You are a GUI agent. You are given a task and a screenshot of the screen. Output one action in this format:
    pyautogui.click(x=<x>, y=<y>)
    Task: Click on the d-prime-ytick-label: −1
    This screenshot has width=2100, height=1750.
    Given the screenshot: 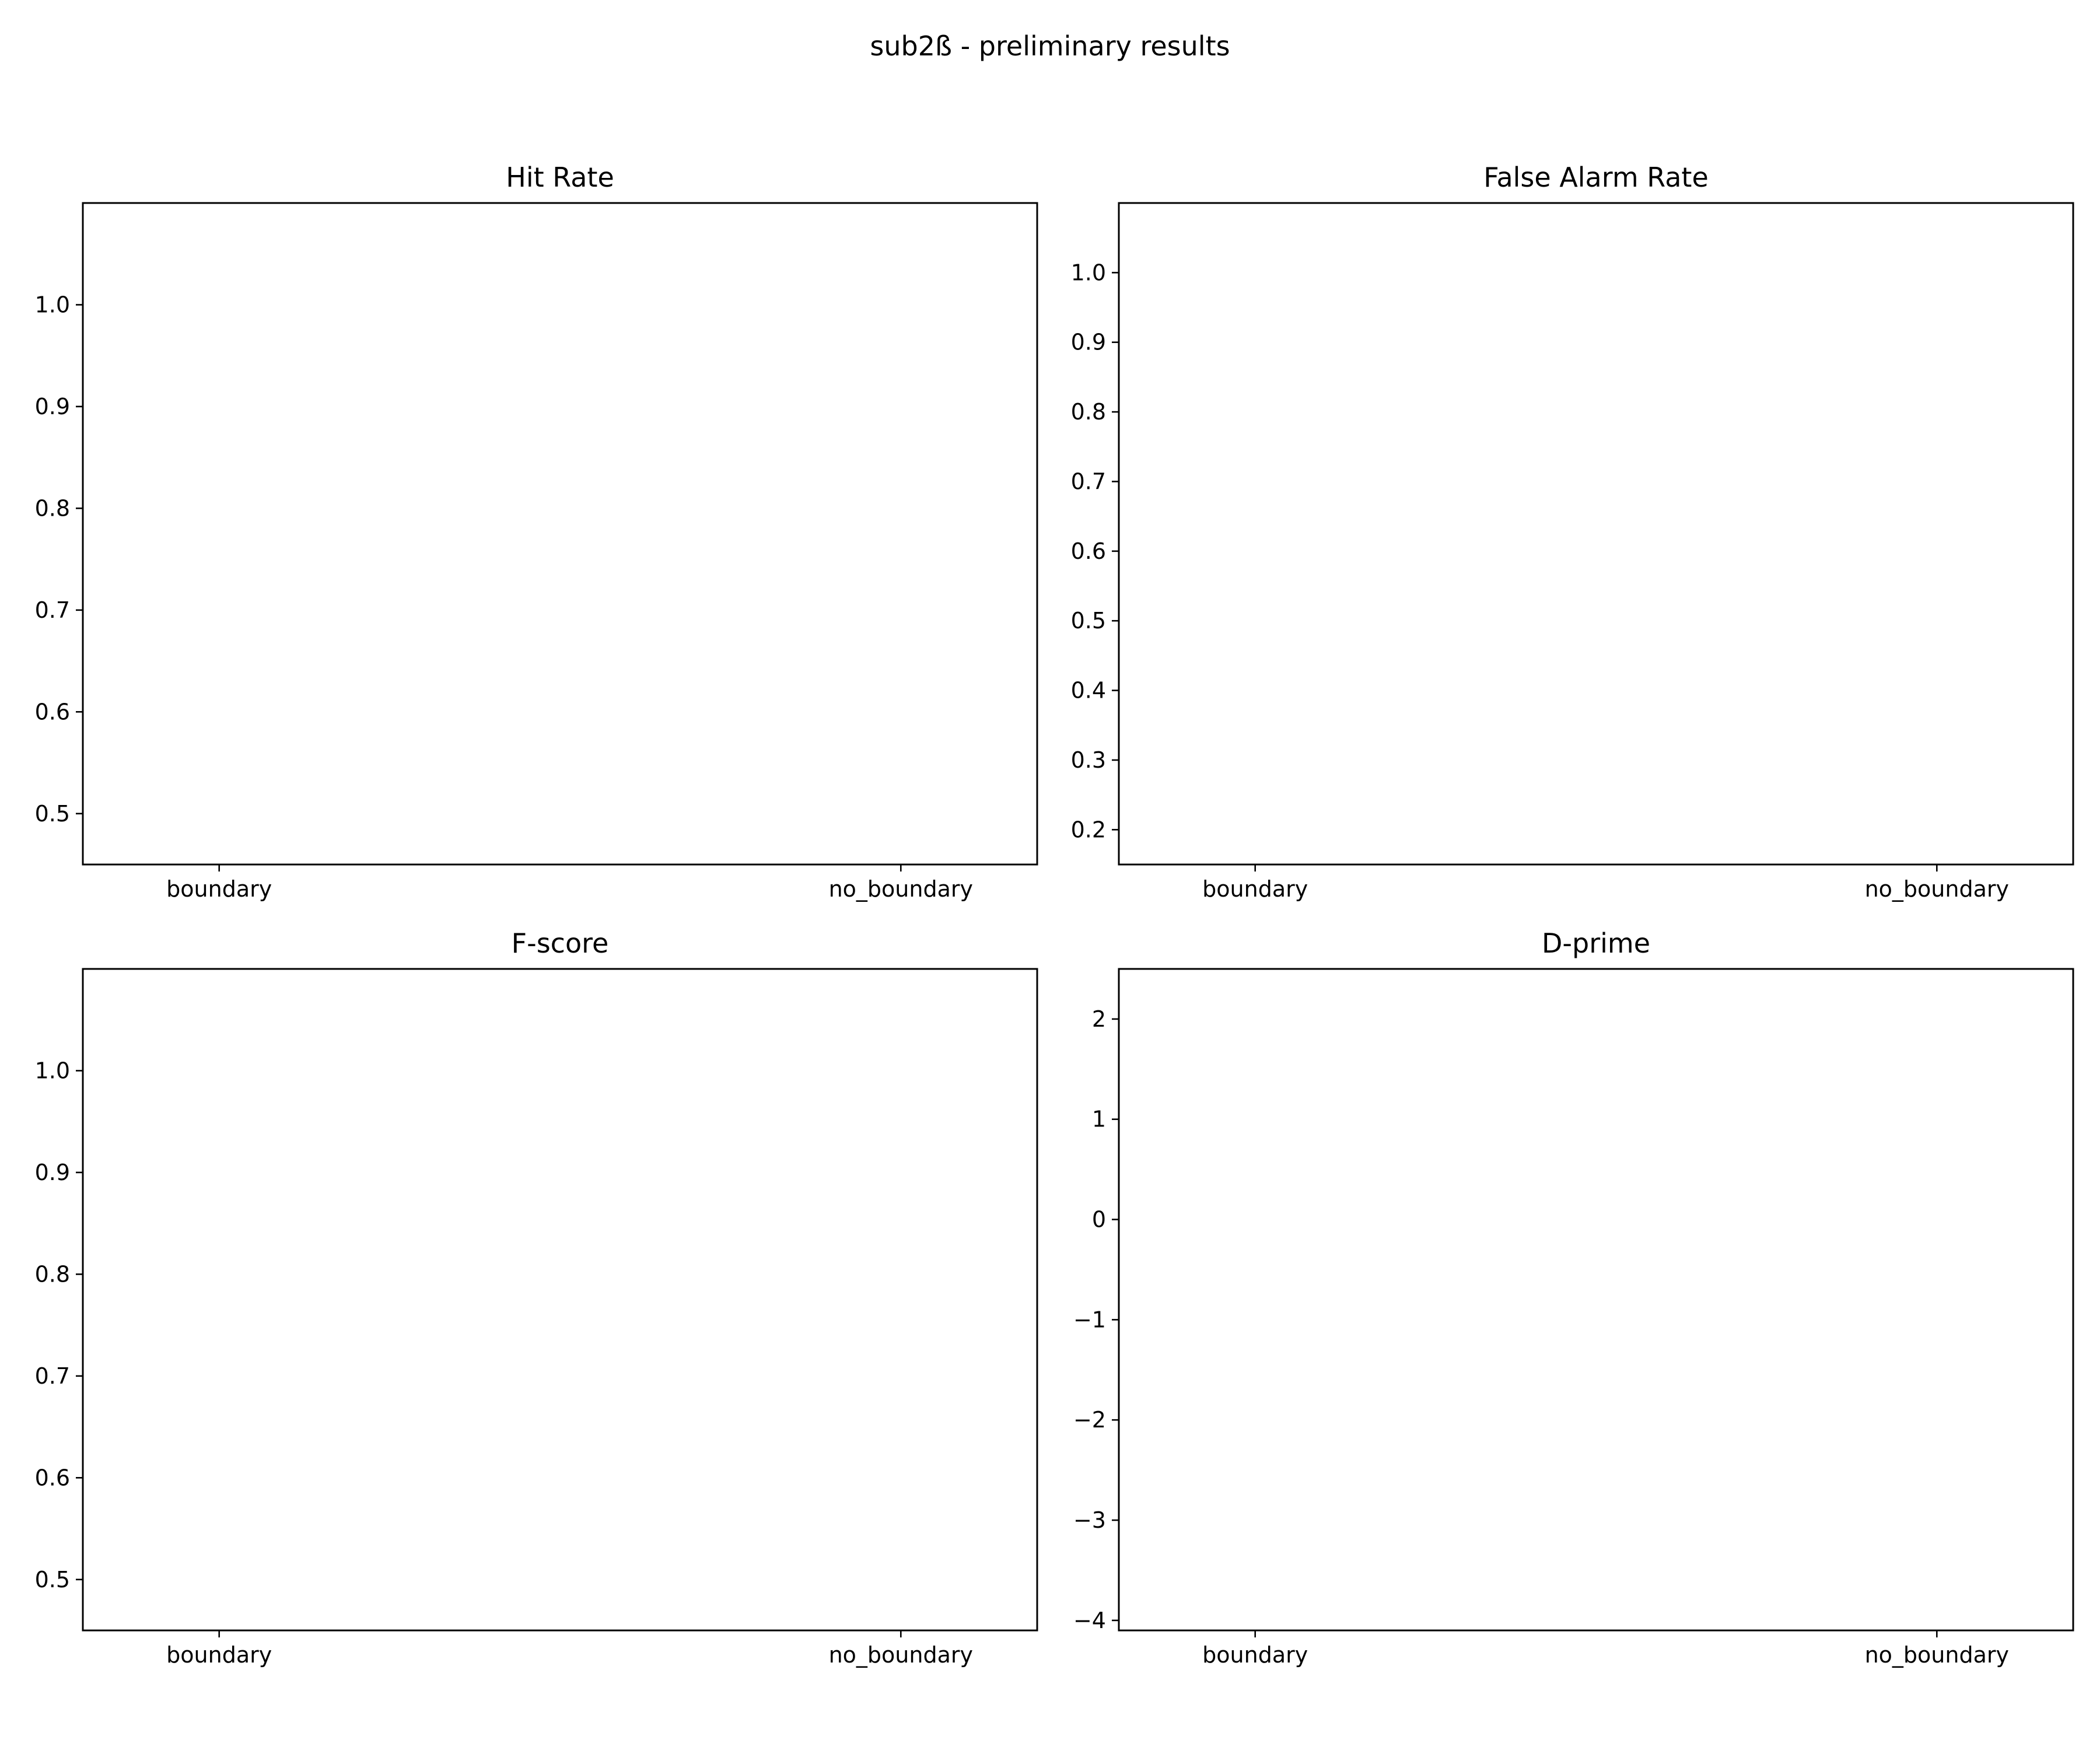 What is the action you would take?
    pyautogui.click(x=1089, y=1319)
    